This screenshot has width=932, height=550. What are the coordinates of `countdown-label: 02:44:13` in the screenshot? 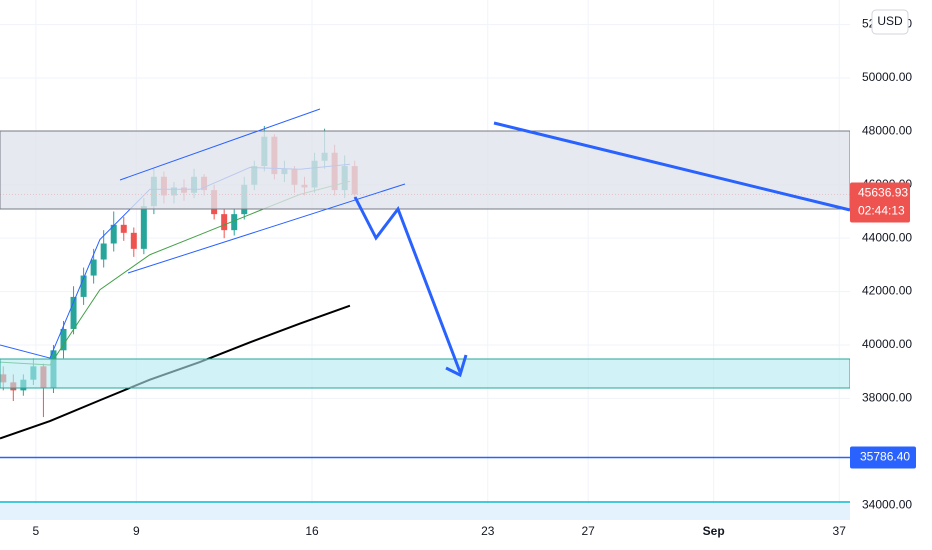 It's located at (881, 211).